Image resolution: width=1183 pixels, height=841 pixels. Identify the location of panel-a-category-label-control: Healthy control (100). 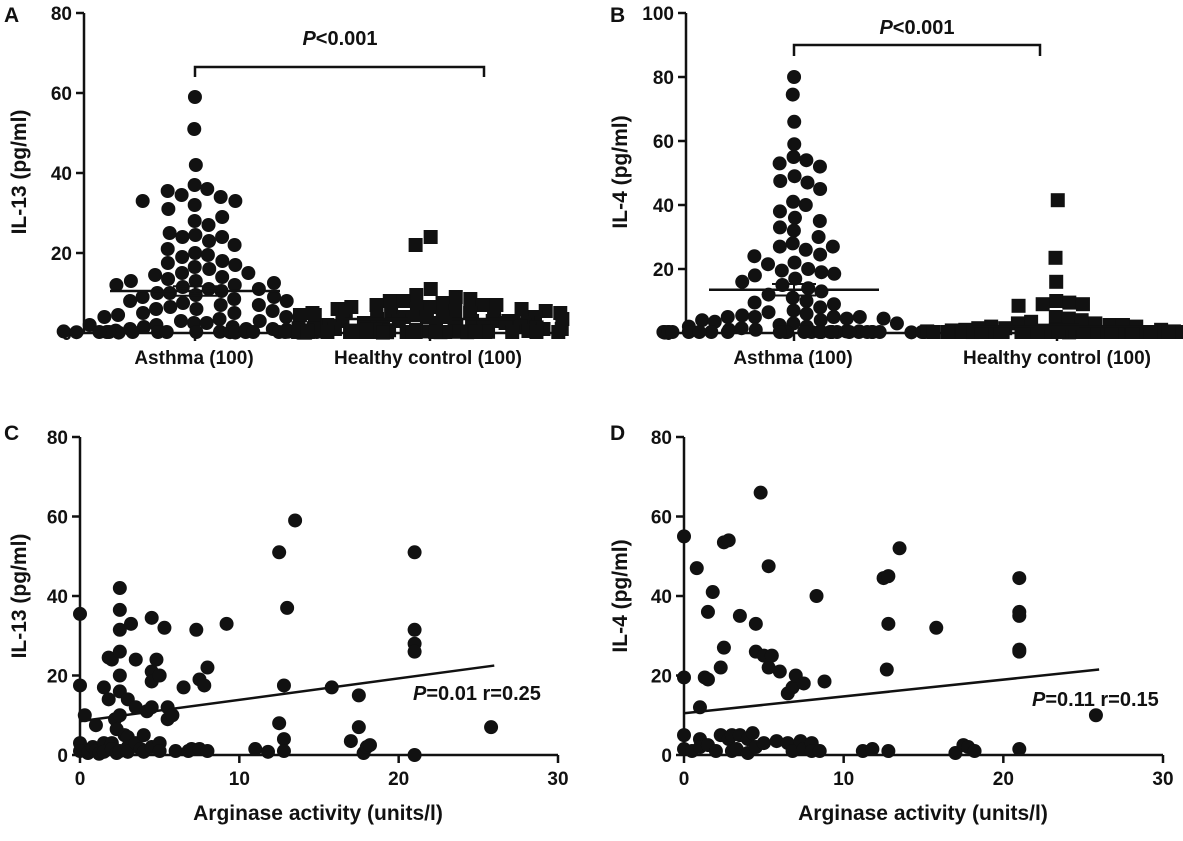
(428, 358).